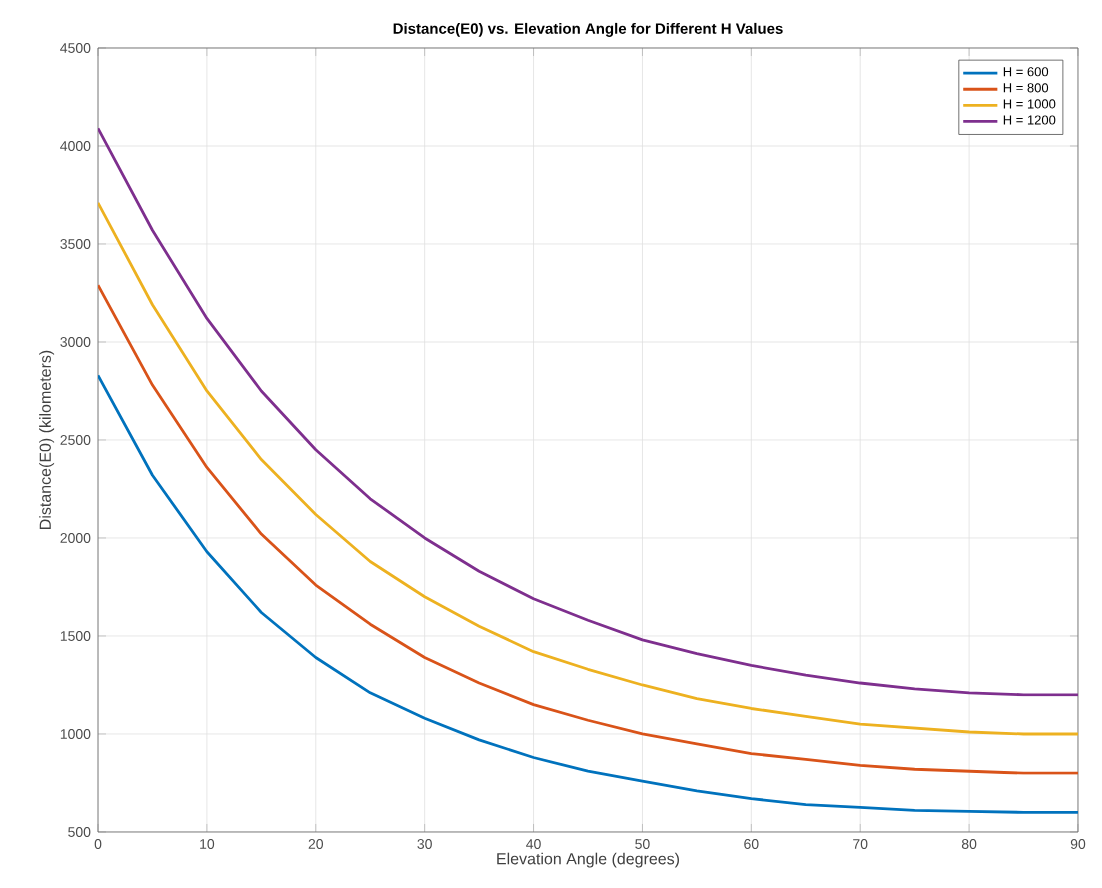 Image resolution: width=1102 pixels, height=888 pixels. Describe the element at coordinates (47, 439) in the screenshot. I see `y-axis-title: Distance(E0) (kilometers)` at that location.